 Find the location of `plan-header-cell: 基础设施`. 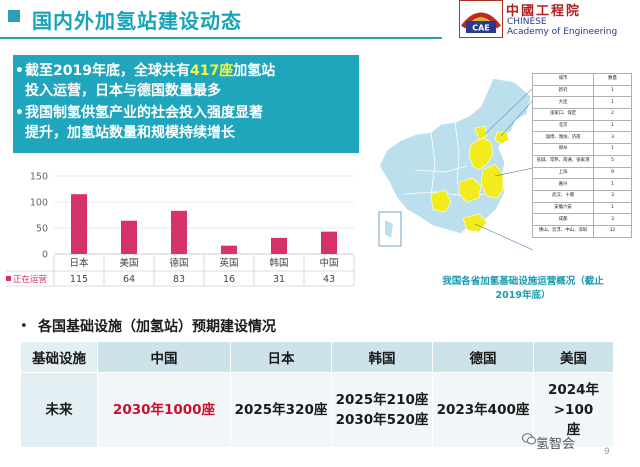

plan-header-cell: 基础设施 is located at coordinates (59, 357).